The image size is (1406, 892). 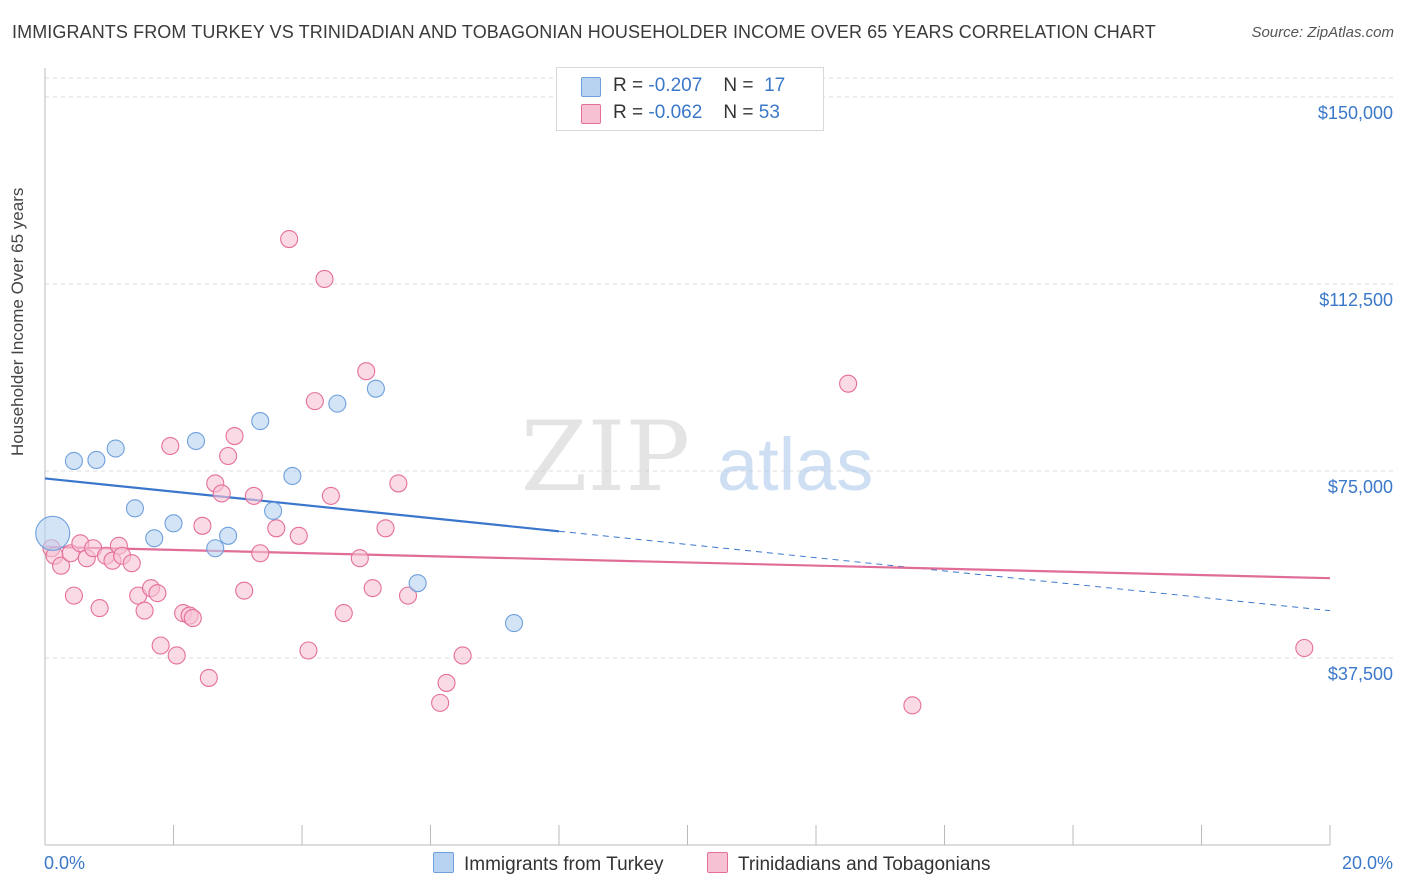 What do you see at coordinates (775, 85) in the screenshot?
I see `legend-n-value: 17` at bounding box center [775, 85].